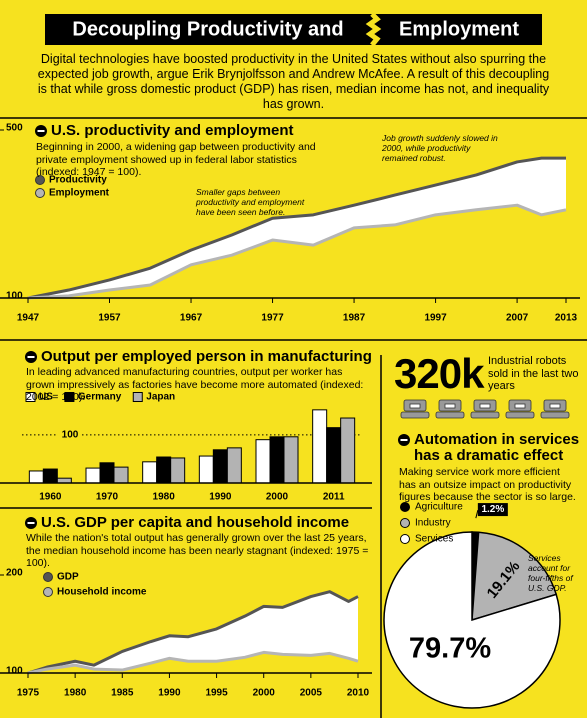  What do you see at coordinates (122, 693) in the screenshot?
I see `x-tick-label: 1985` at bounding box center [122, 693].